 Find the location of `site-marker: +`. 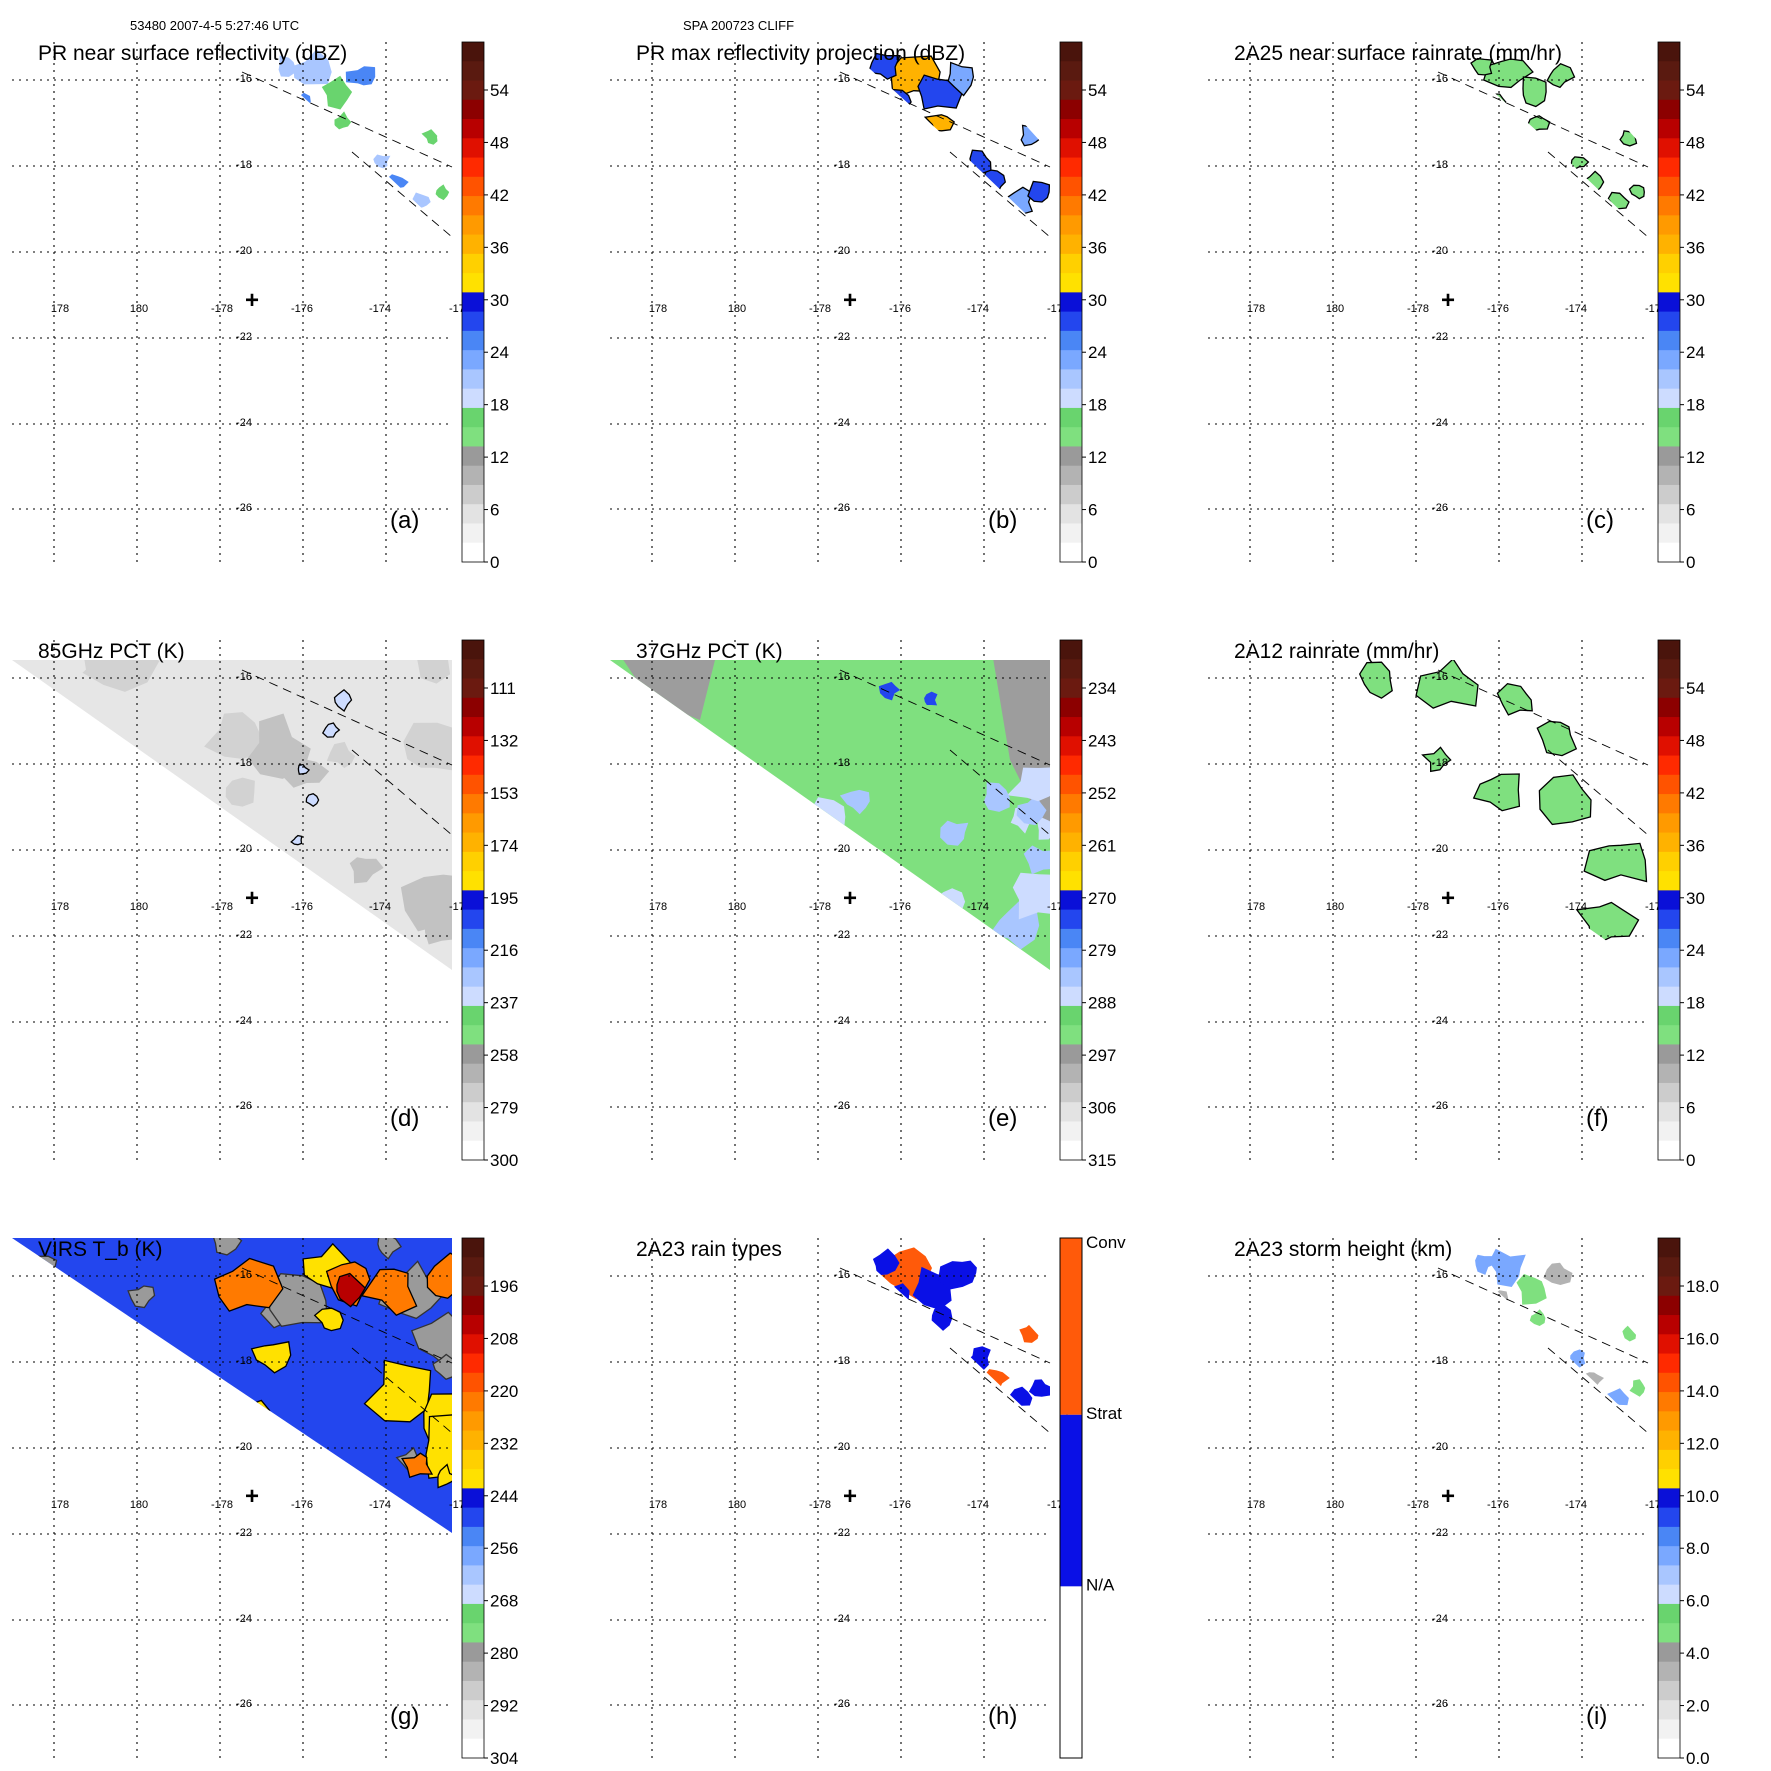

site-marker: + is located at coordinates (252, 1496).